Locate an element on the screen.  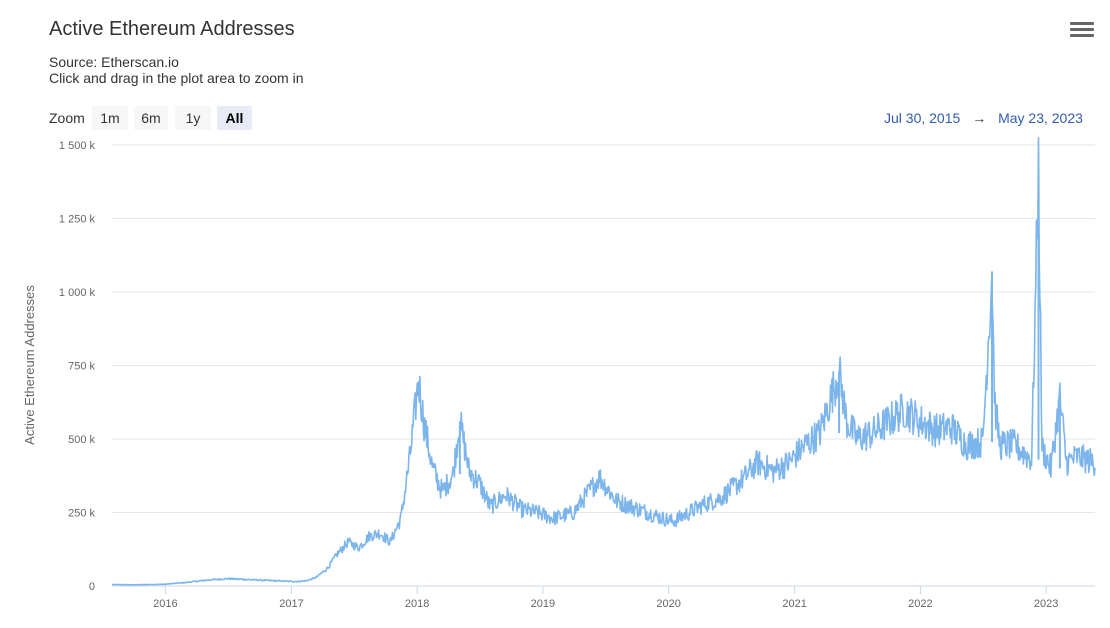
x-tick-label: 2019 is located at coordinates (543, 604).